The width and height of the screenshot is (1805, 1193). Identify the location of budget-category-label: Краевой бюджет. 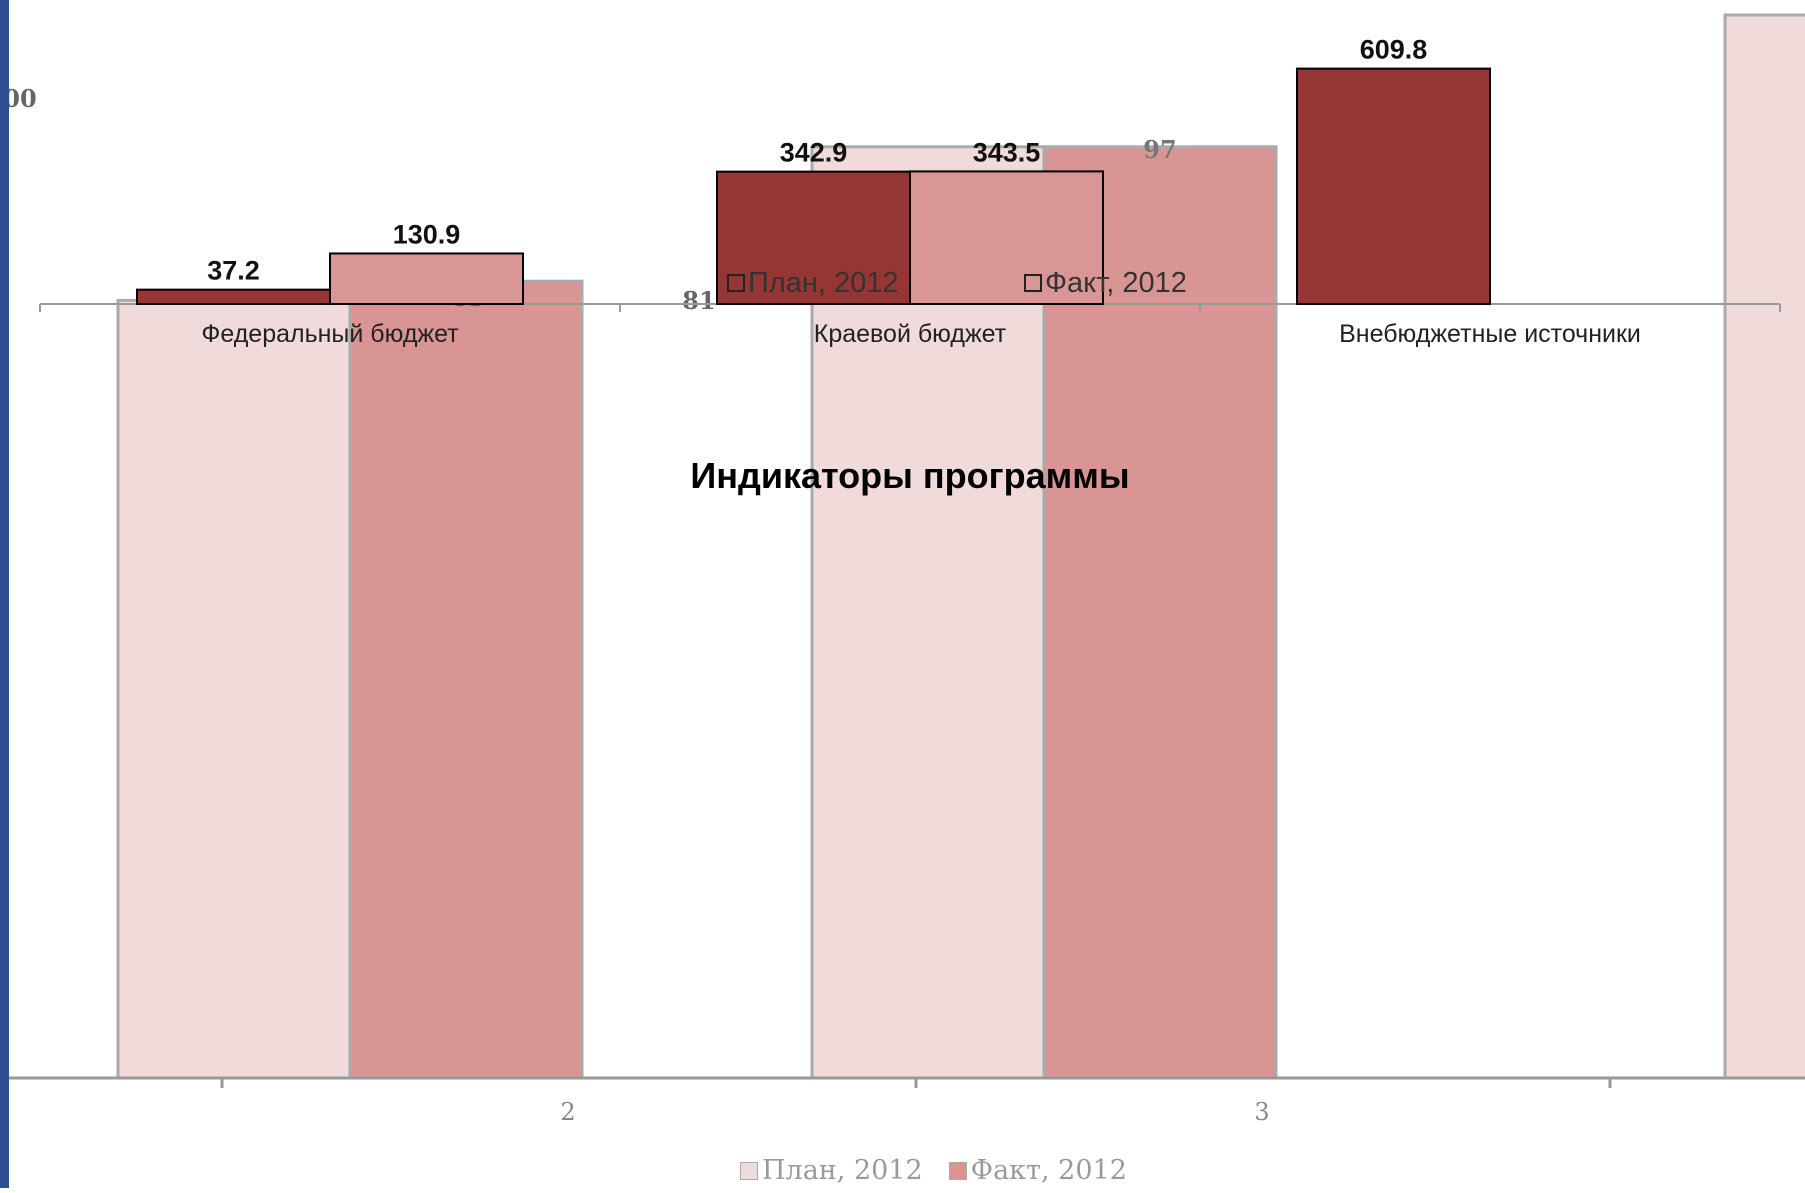
(910, 334).